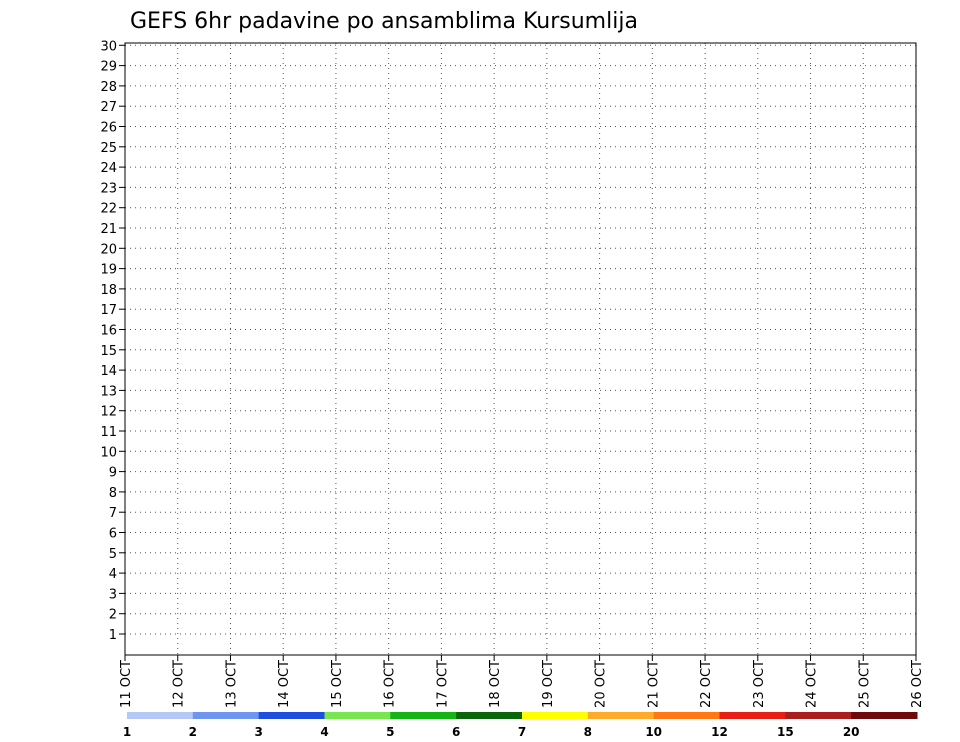 The image size is (960, 742). I want to click on y-tick-label: 16, so click(108, 331).